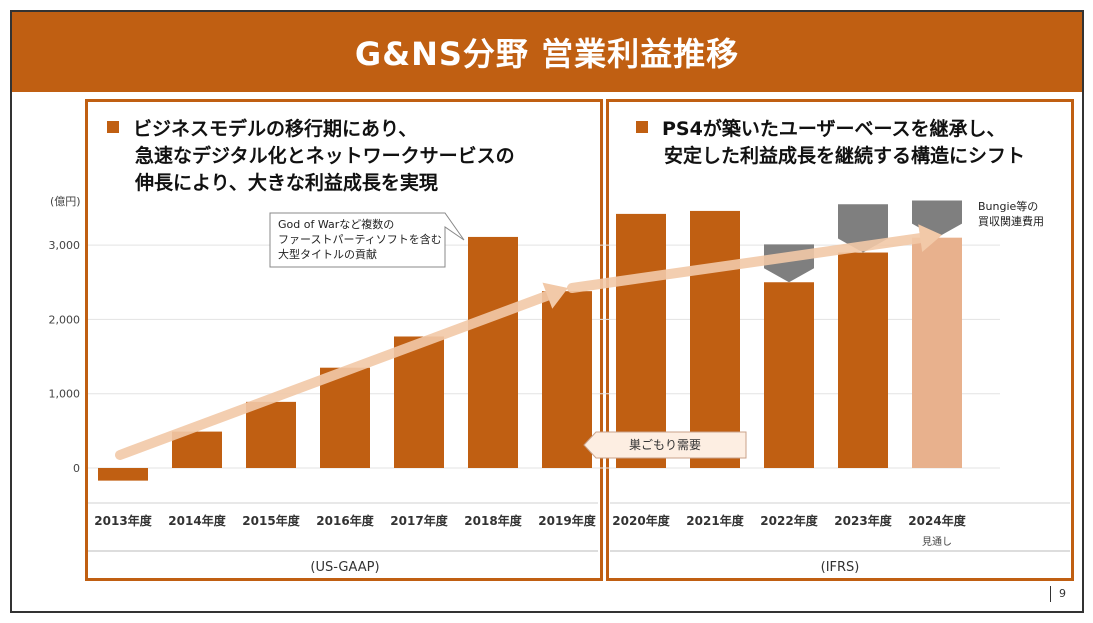 This screenshot has height=623, width=1093. I want to click on stay-home-badge, so click(665, 445).